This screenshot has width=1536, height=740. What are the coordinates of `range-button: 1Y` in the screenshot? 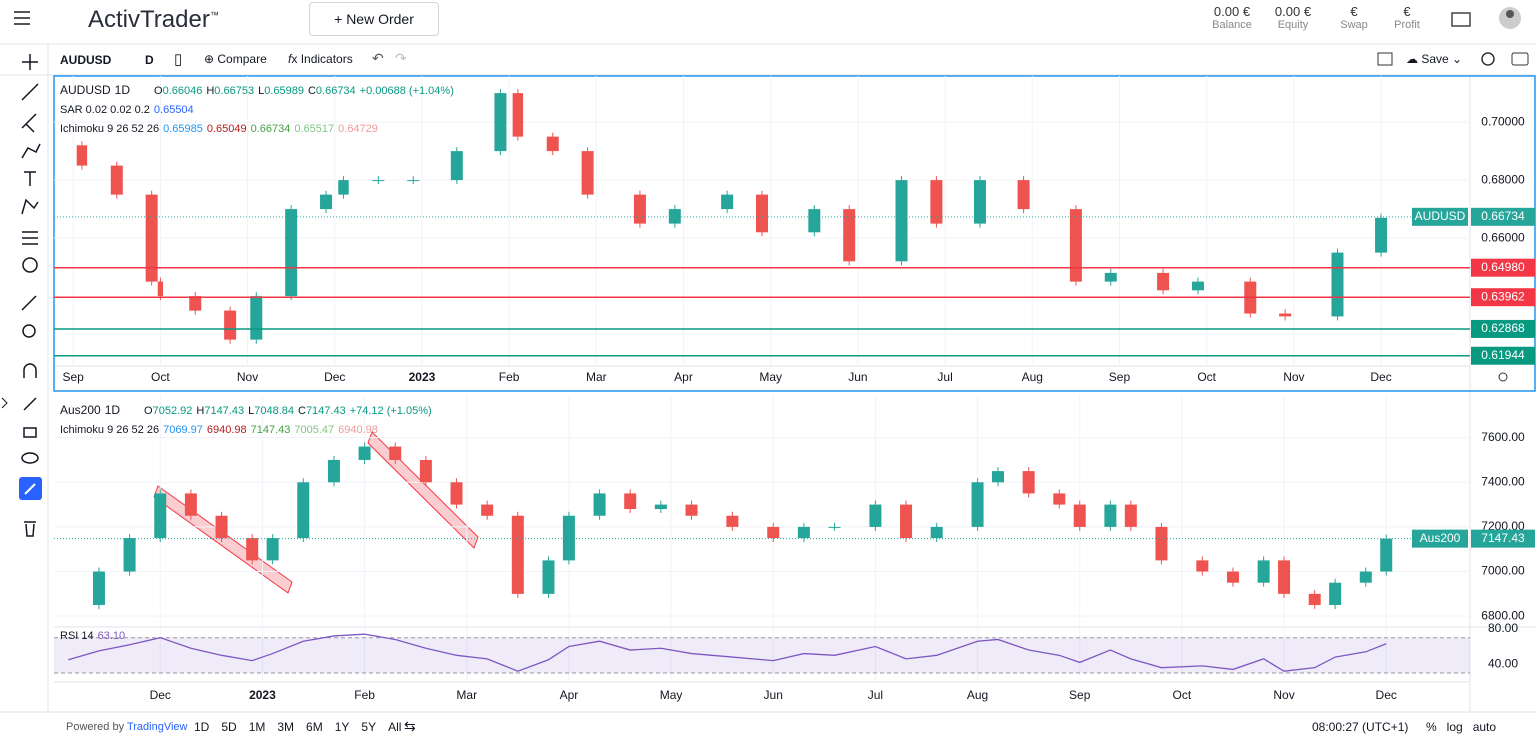 It's located at (342, 727).